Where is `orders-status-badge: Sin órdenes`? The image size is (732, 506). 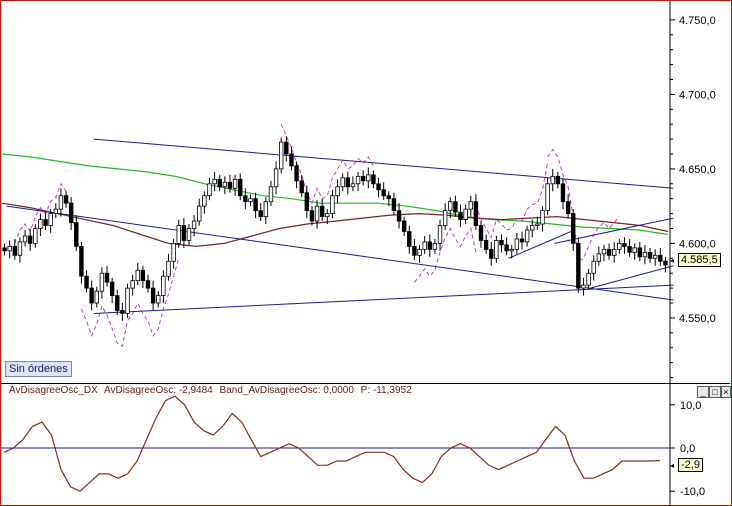 orders-status-badge: Sin órdenes is located at coordinates (38, 369).